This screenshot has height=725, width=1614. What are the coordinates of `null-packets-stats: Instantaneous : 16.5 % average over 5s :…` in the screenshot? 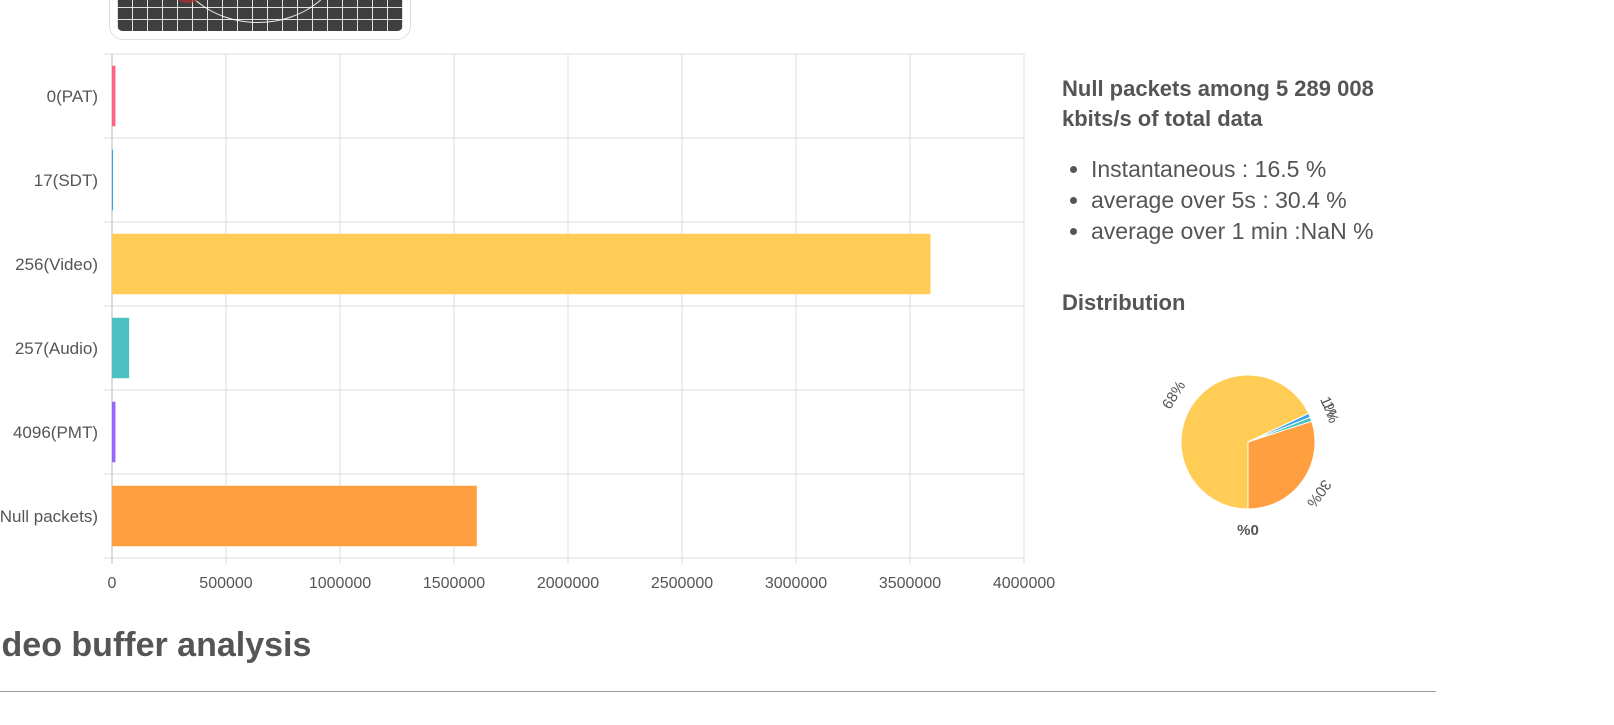 It's located at (1252, 200).